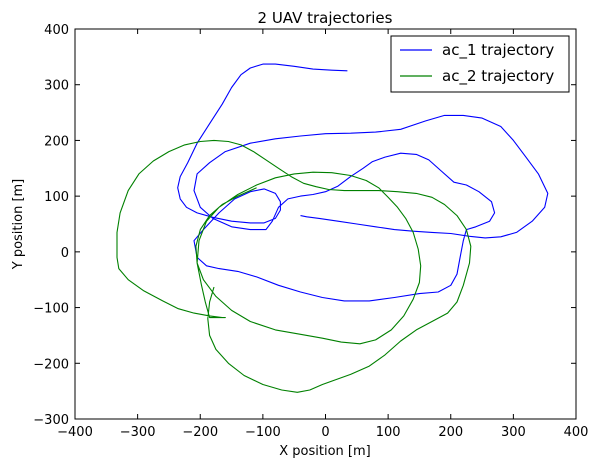 This screenshot has height=460, width=594. Describe the element at coordinates (450, 432) in the screenshot. I see `x-tick-label: 200` at that location.